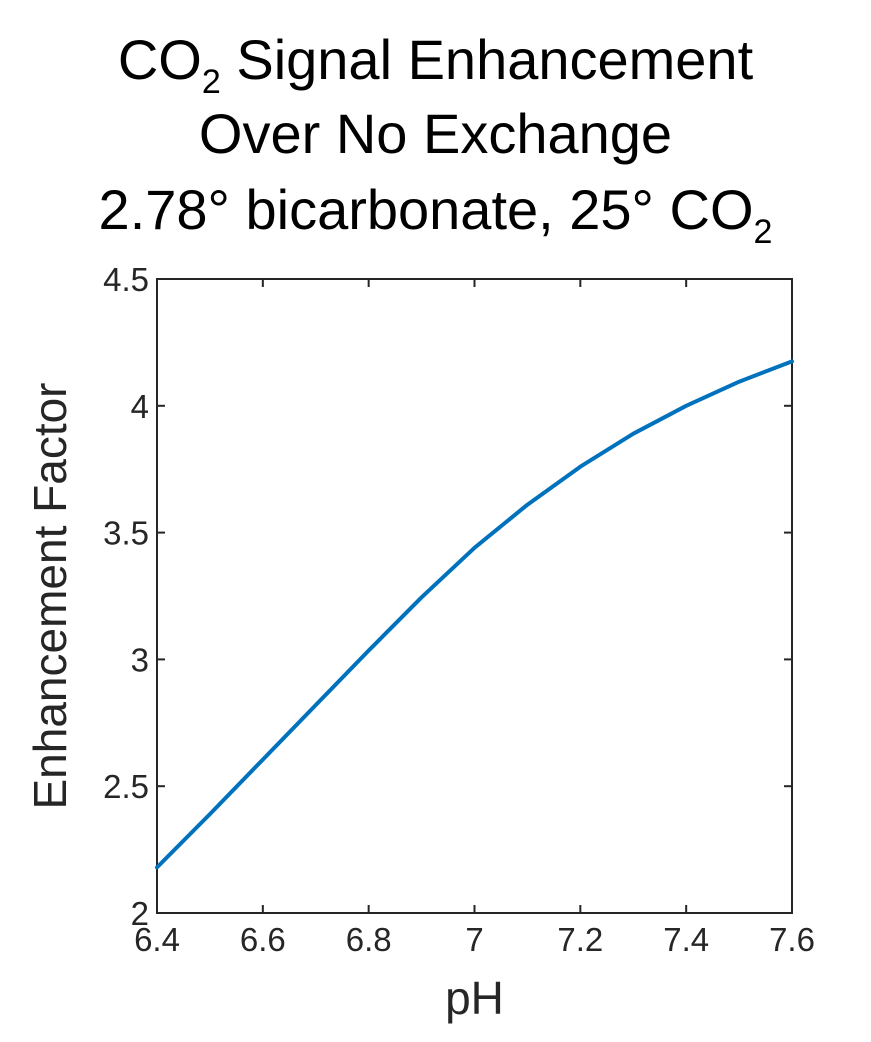 The height and width of the screenshot is (1042, 871). What do you see at coordinates (263, 939) in the screenshot?
I see `x-tick-label: 6.6` at bounding box center [263, 939].